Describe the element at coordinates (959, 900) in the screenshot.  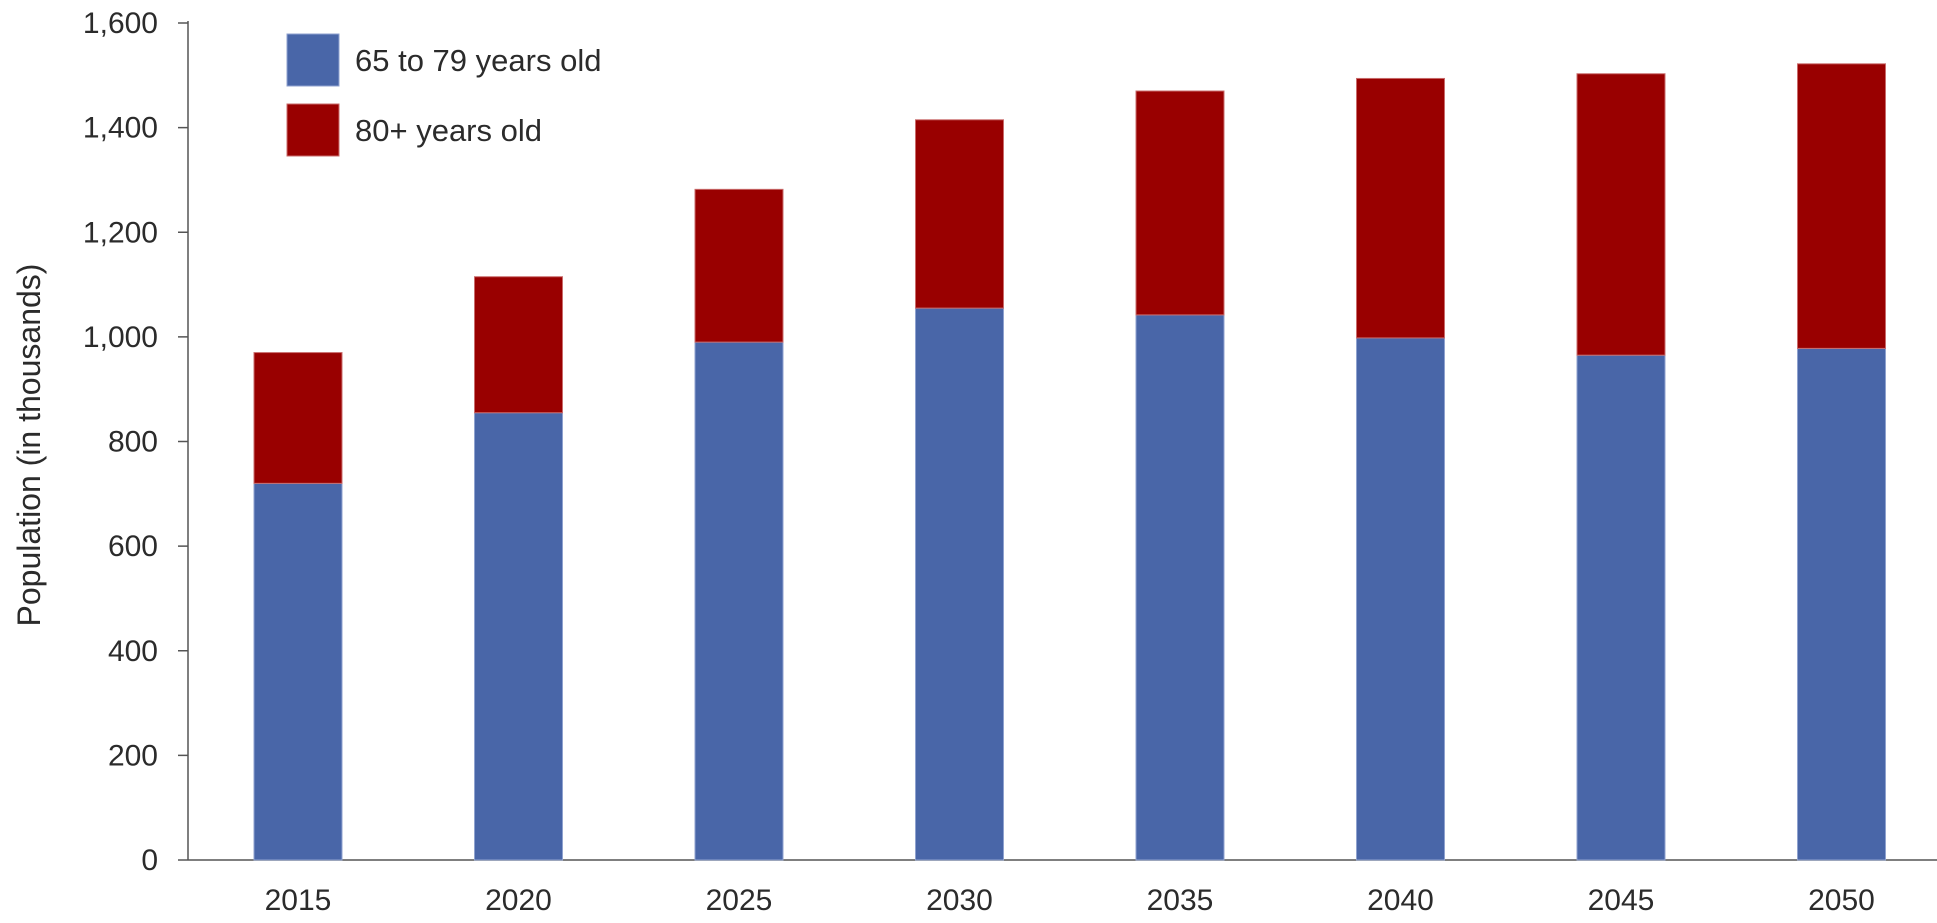
I see `x-tick-label: 2030` at that location.